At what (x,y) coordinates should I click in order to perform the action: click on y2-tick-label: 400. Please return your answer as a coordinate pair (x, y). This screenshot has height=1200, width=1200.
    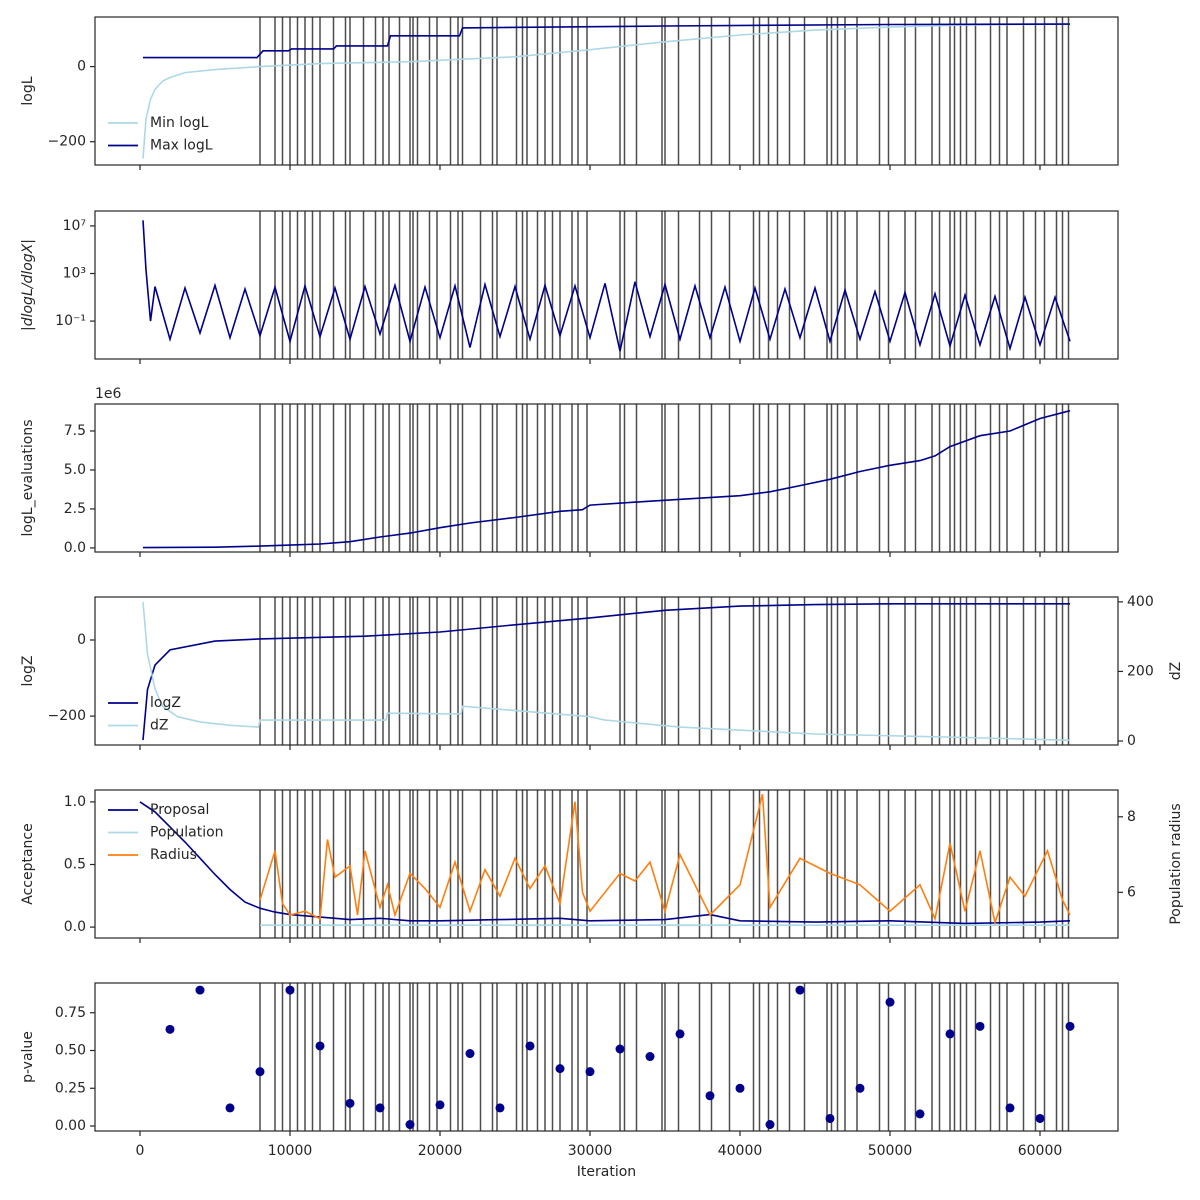
    Looking at the image, I should click on (1140, 602).